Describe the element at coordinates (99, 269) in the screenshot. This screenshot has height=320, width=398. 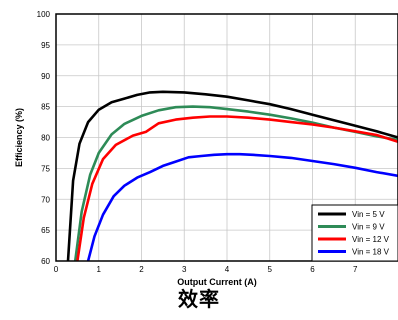
I see `x-tick-label: 1` at that location.